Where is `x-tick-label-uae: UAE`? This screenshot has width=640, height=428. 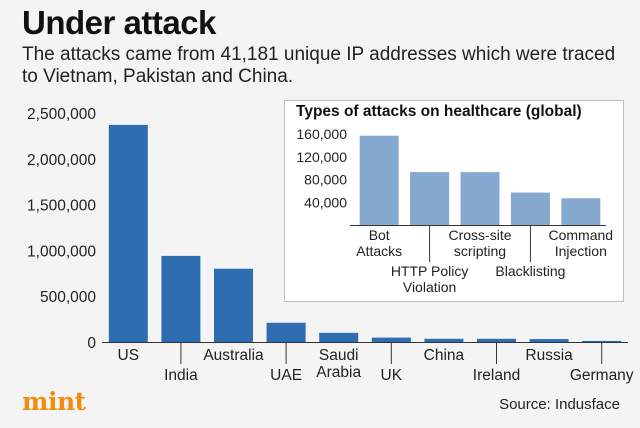
x-tick-label-uae: UAE is located at coordinates (286, 375).